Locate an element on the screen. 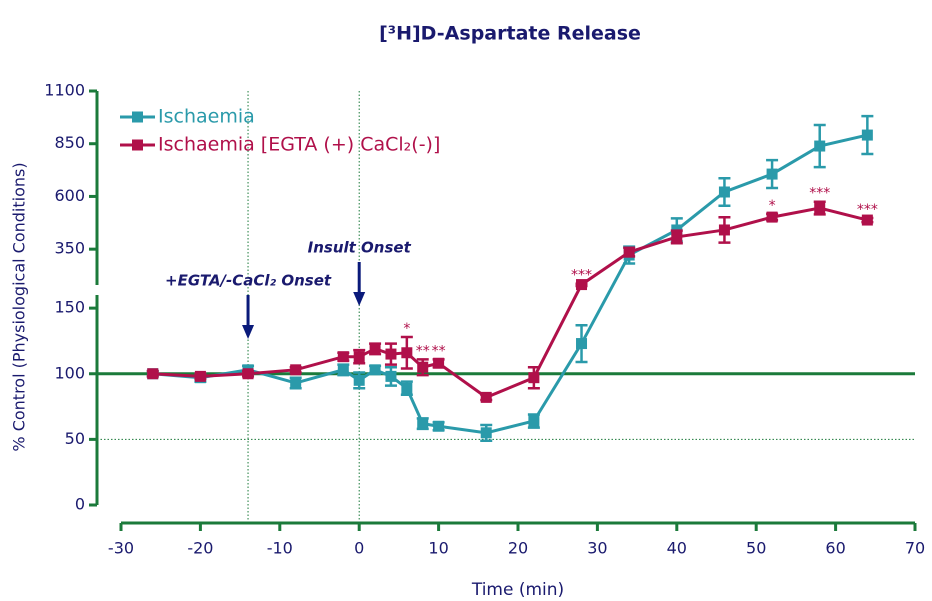  y-tick-label: 600 is located at coordinates (69, 195).